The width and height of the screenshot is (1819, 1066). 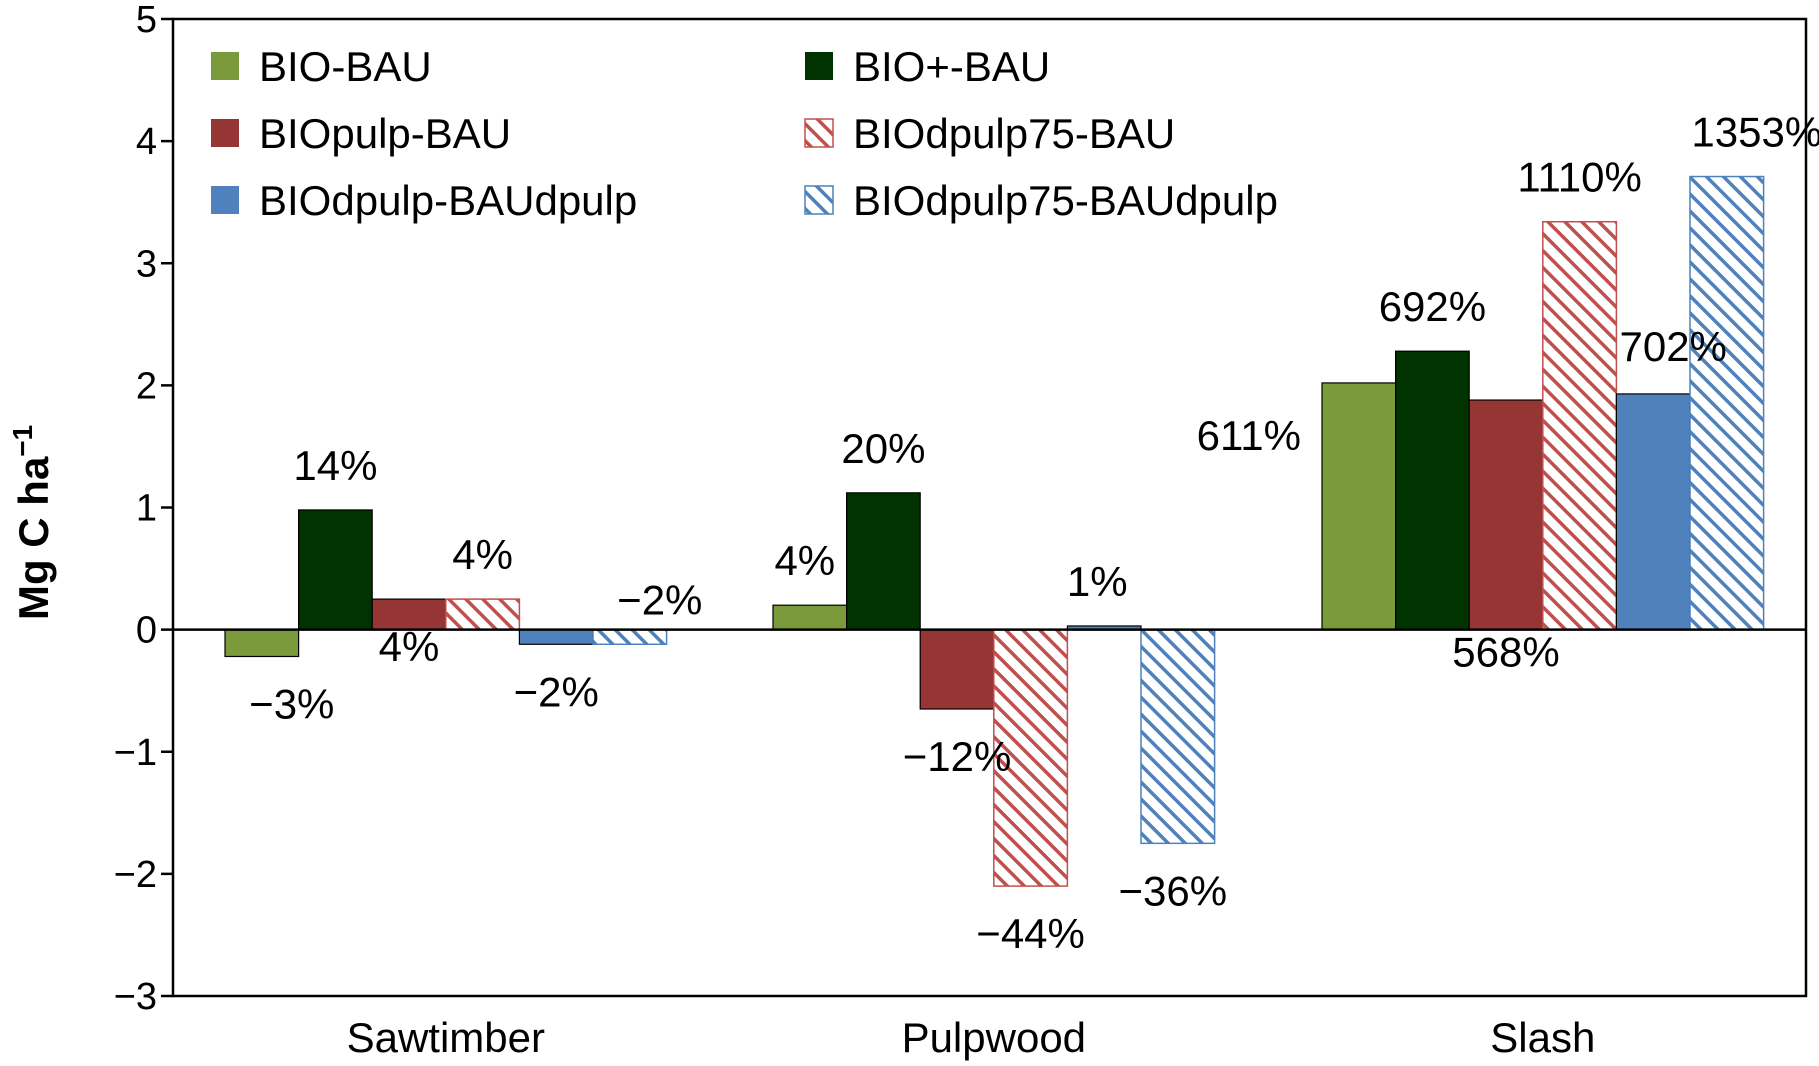 I want to click on legend-label: BIOdpulp75-BAU, so click(x=1014, y=133).